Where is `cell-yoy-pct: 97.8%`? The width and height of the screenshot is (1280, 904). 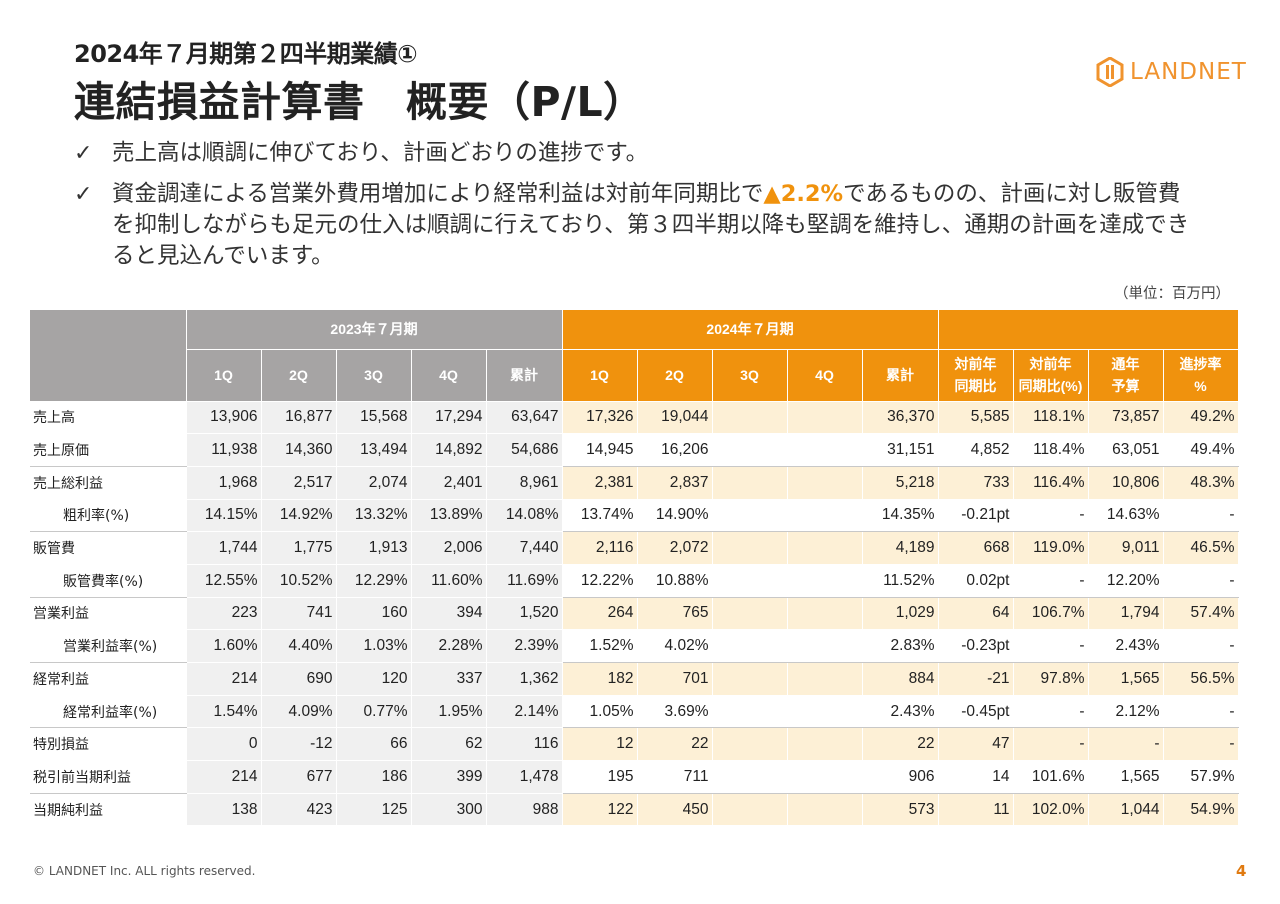
cell-yoy-pct: 97.8% is located at coordinates (1051, 679).